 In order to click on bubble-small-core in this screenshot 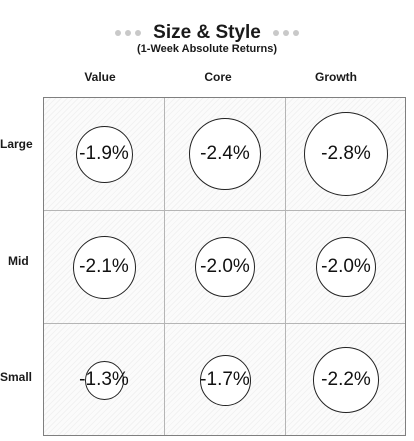, I will do `click(225, 380)`.